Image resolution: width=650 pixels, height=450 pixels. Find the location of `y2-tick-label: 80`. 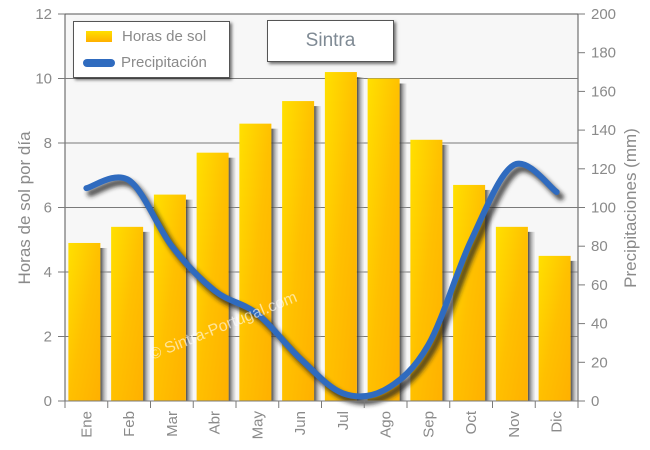

y2-tick-label: 80 is located at coordinates (599, 246).